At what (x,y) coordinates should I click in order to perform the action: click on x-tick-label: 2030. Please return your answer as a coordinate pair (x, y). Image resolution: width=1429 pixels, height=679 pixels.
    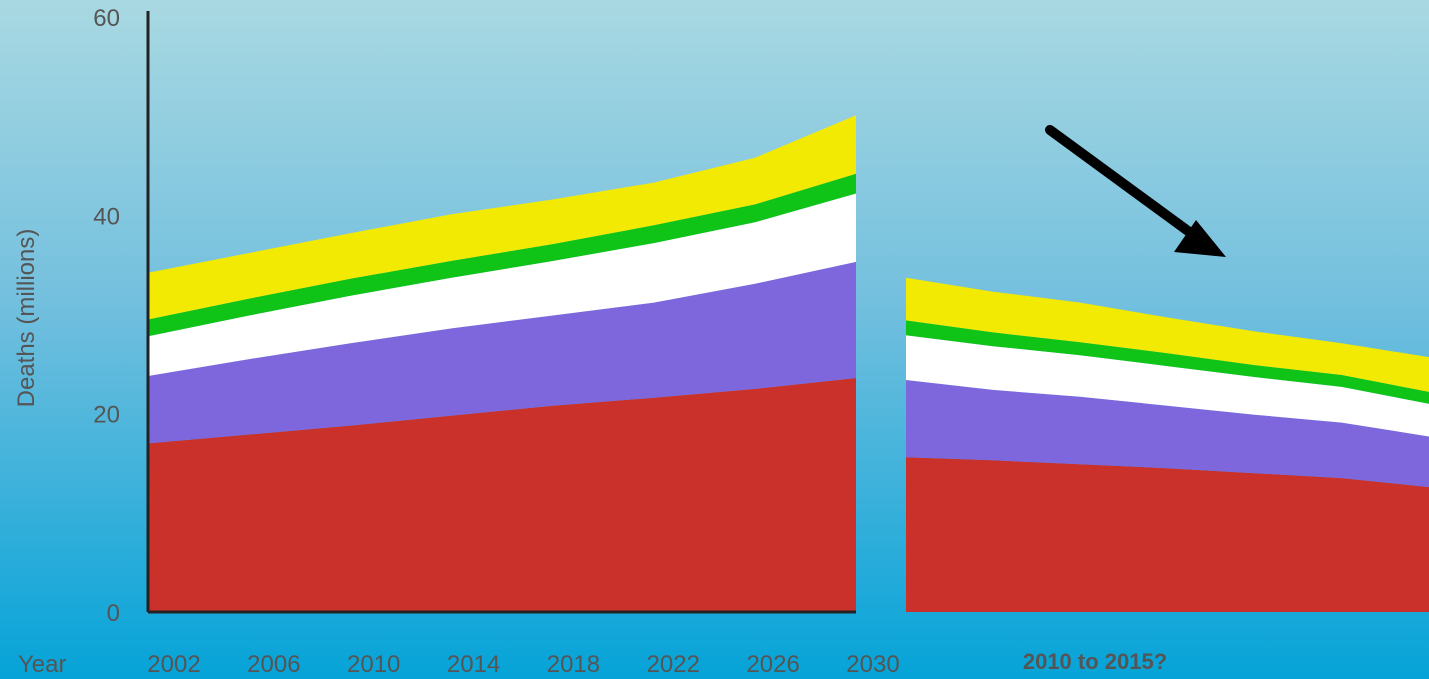
    Looking at the image, I should click on (872, 664).